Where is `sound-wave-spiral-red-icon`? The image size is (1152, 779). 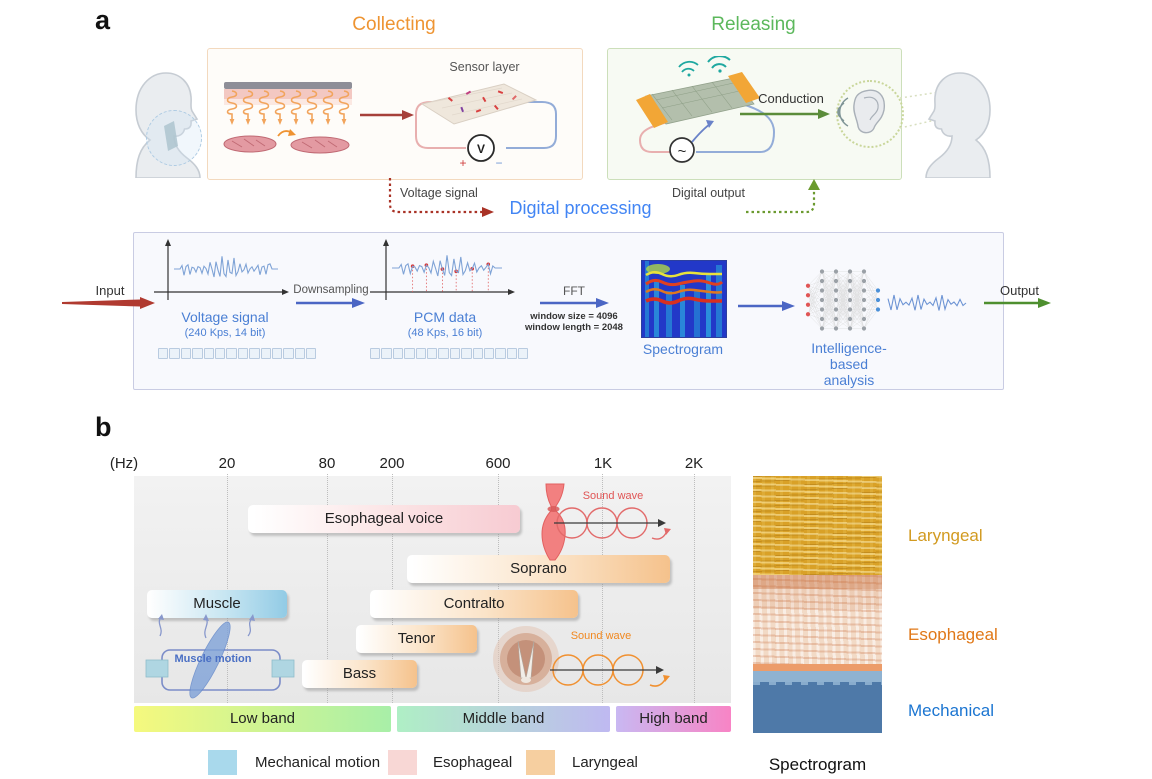 sound-wave-spiral-red-icon is located at coordinates (612, 523).